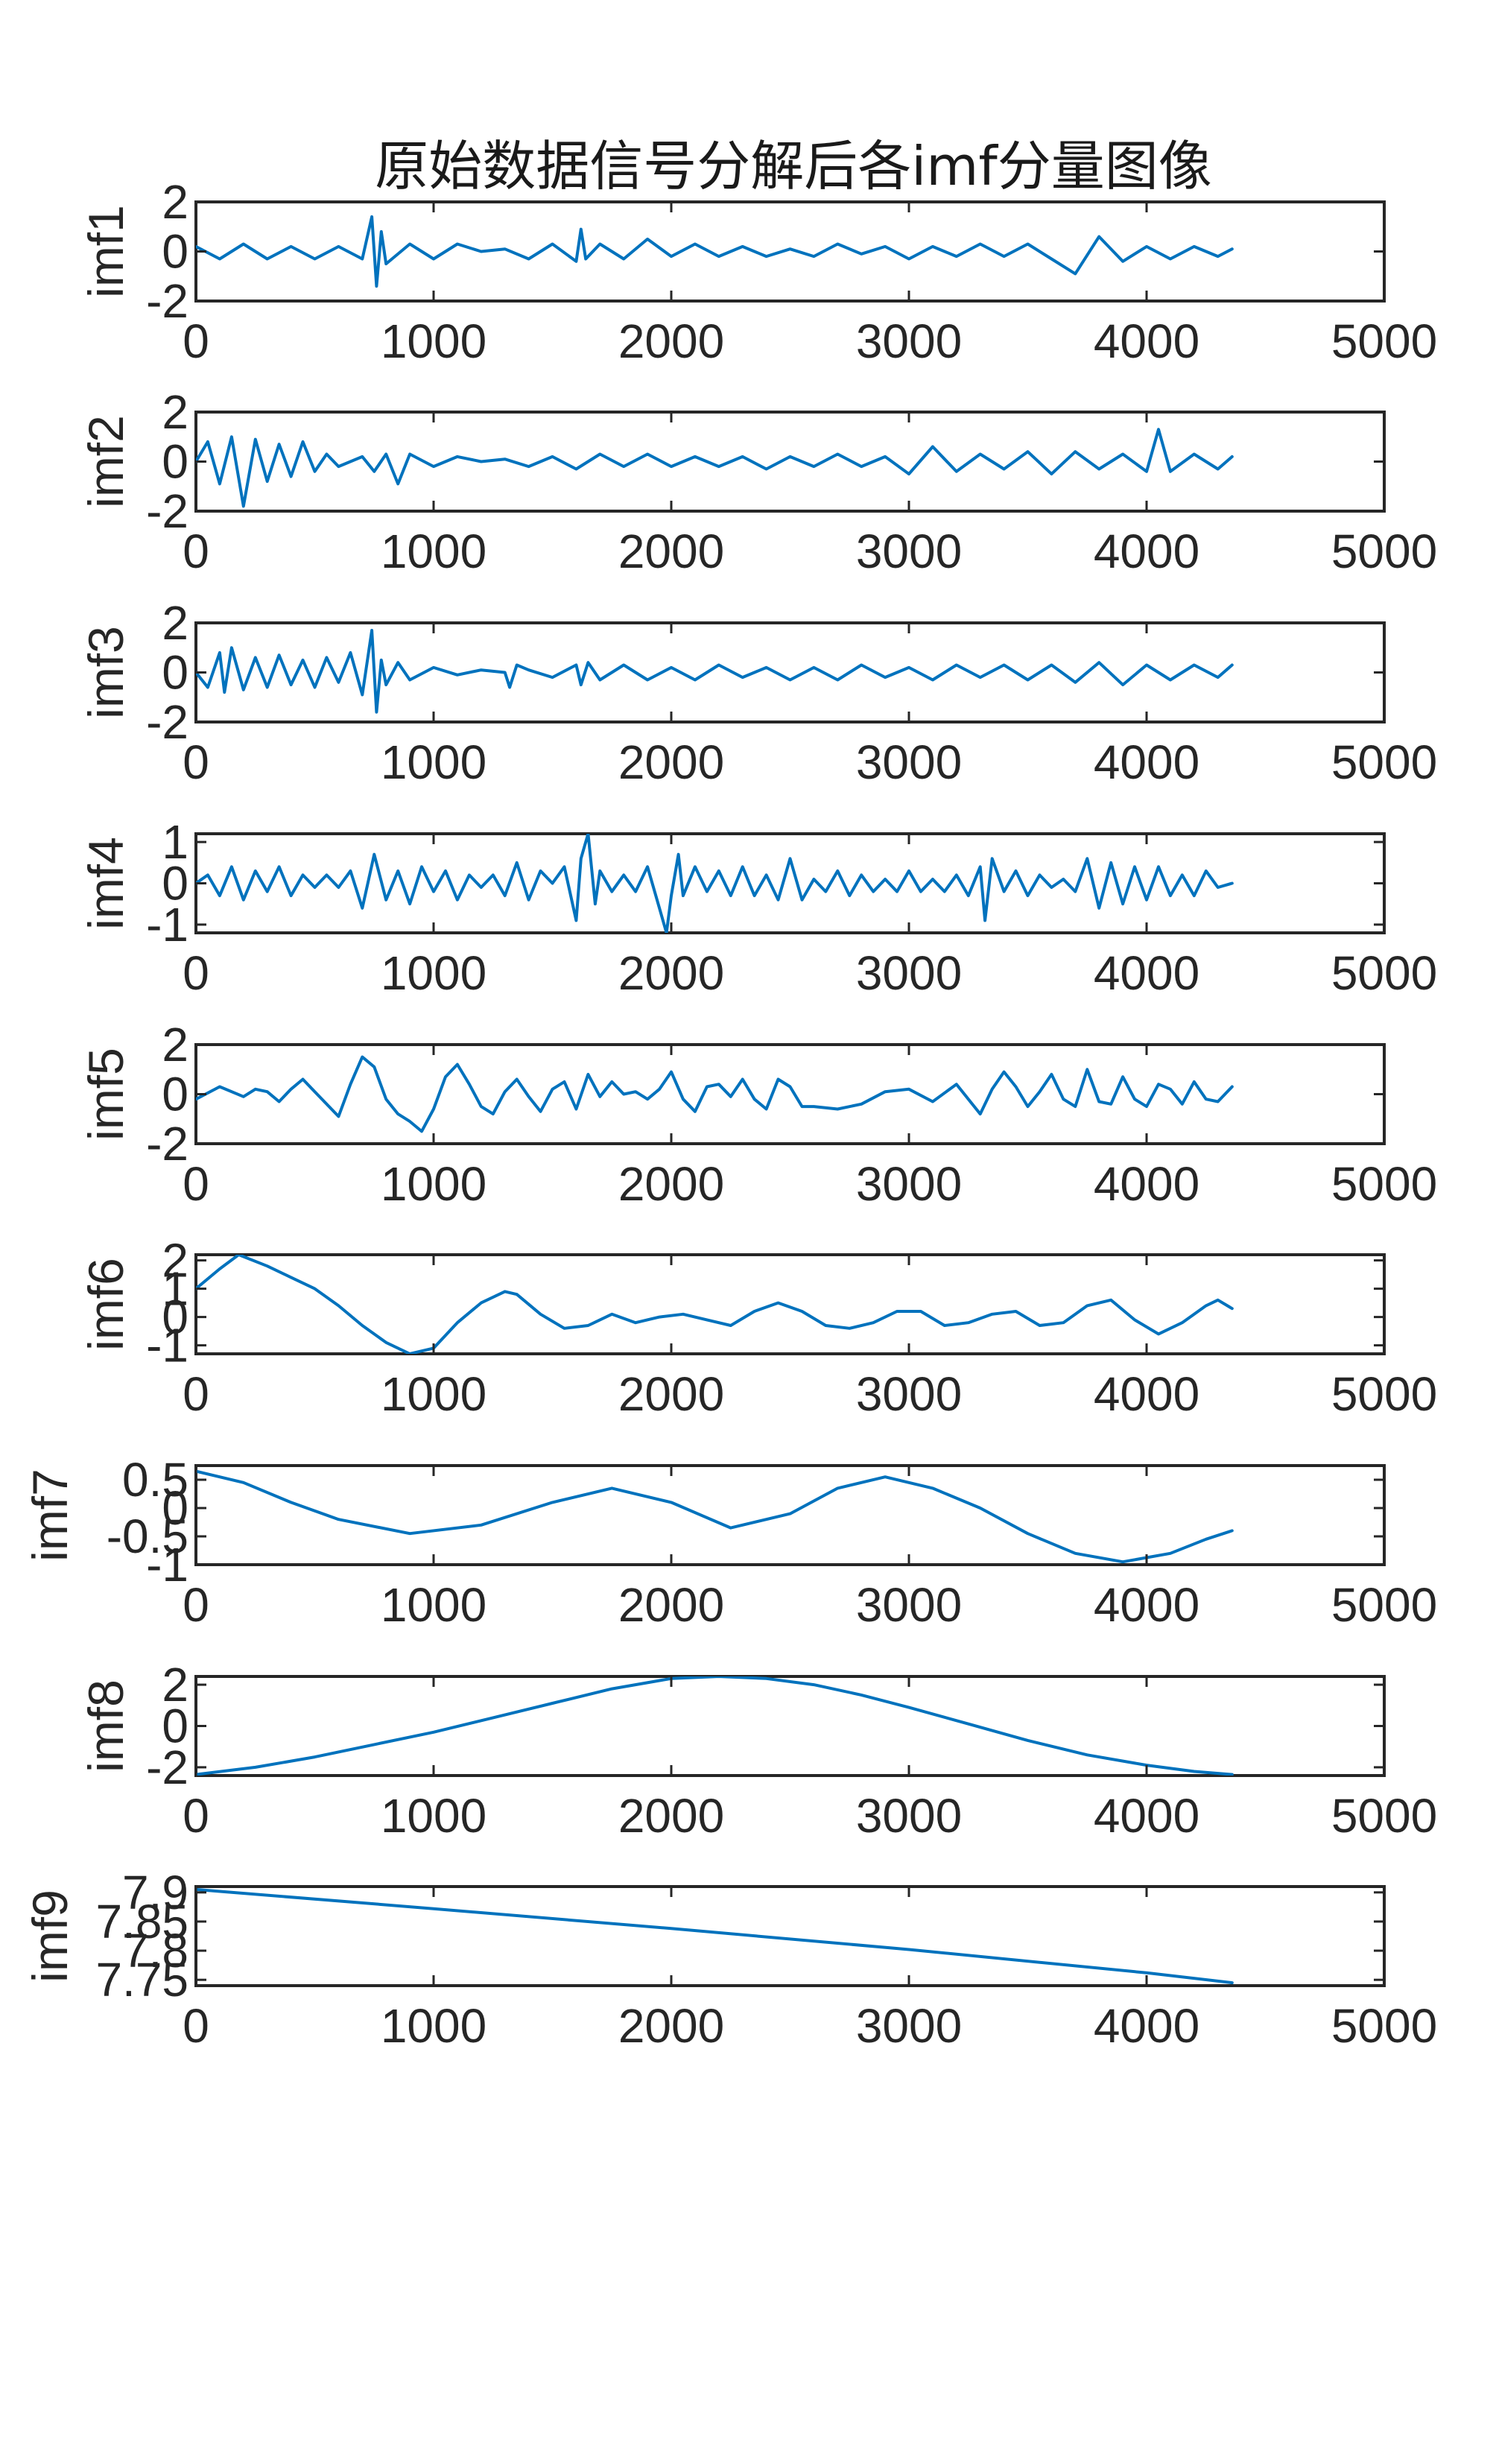  What do you see at coordinates (715, 1516) in the screenshot?
I see `series-line-imf7` at bounding box center [715, 1516].